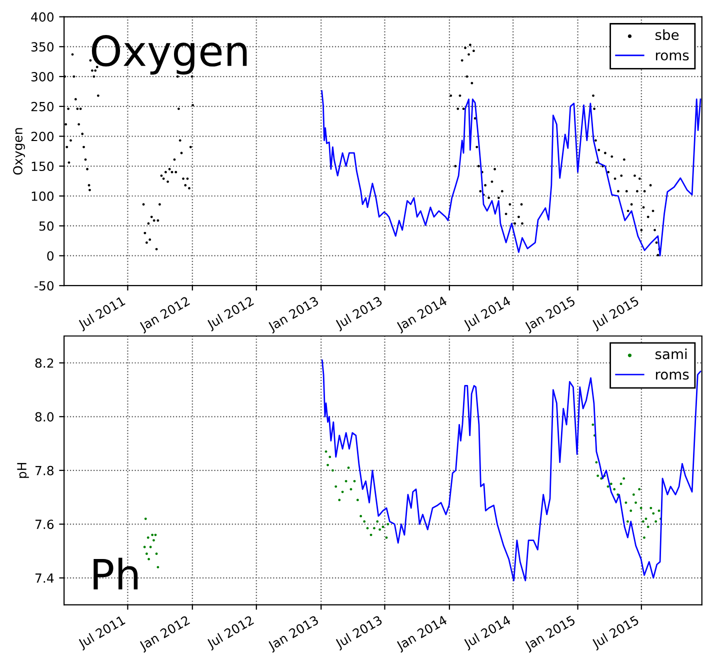 The height and width of the screenshot is (672, 704). I want to click on legend-label: sami, so click(671, 354).